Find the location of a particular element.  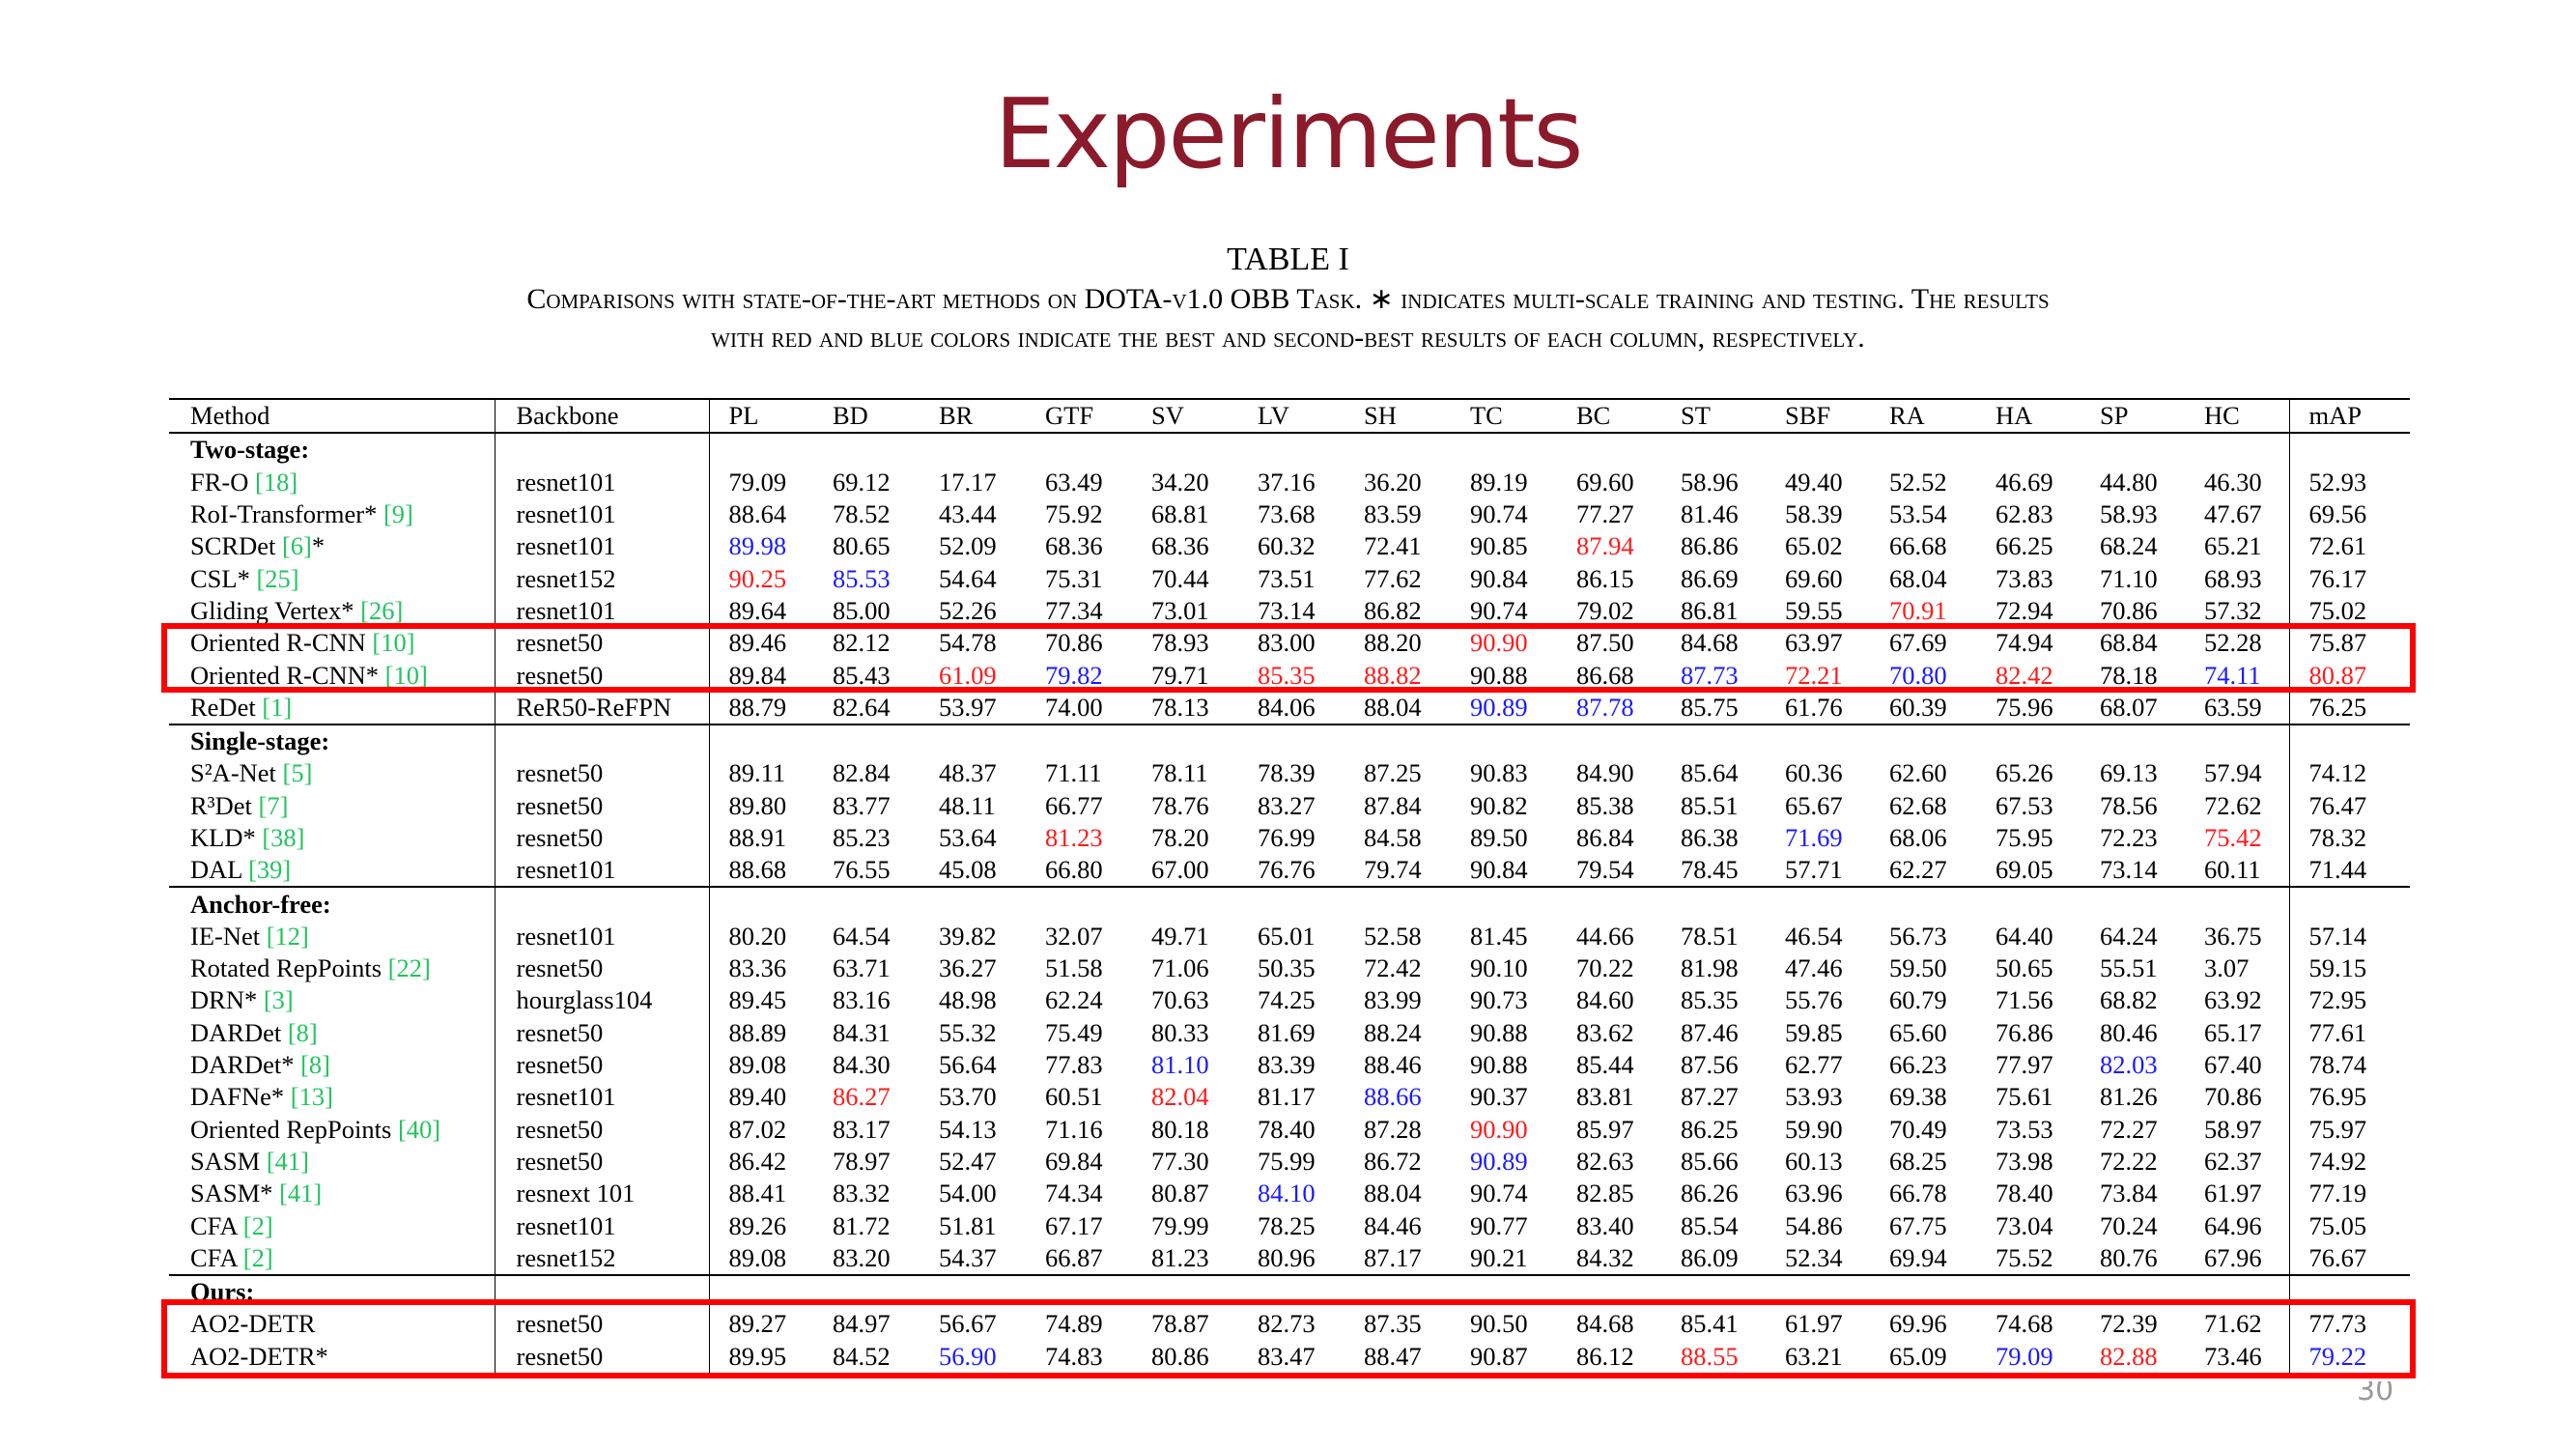

value-cell-tc: 90.89 is located at coordinates (1499, 707).